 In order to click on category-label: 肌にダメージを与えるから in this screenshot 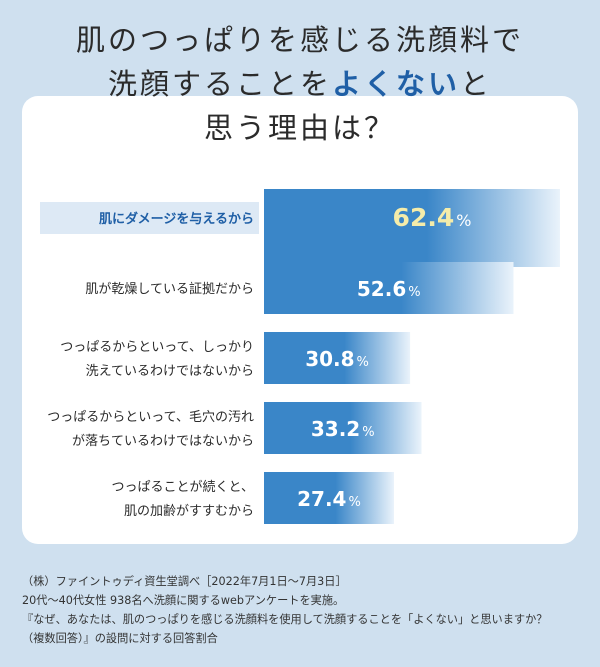, I will do `click(176, 219)`.